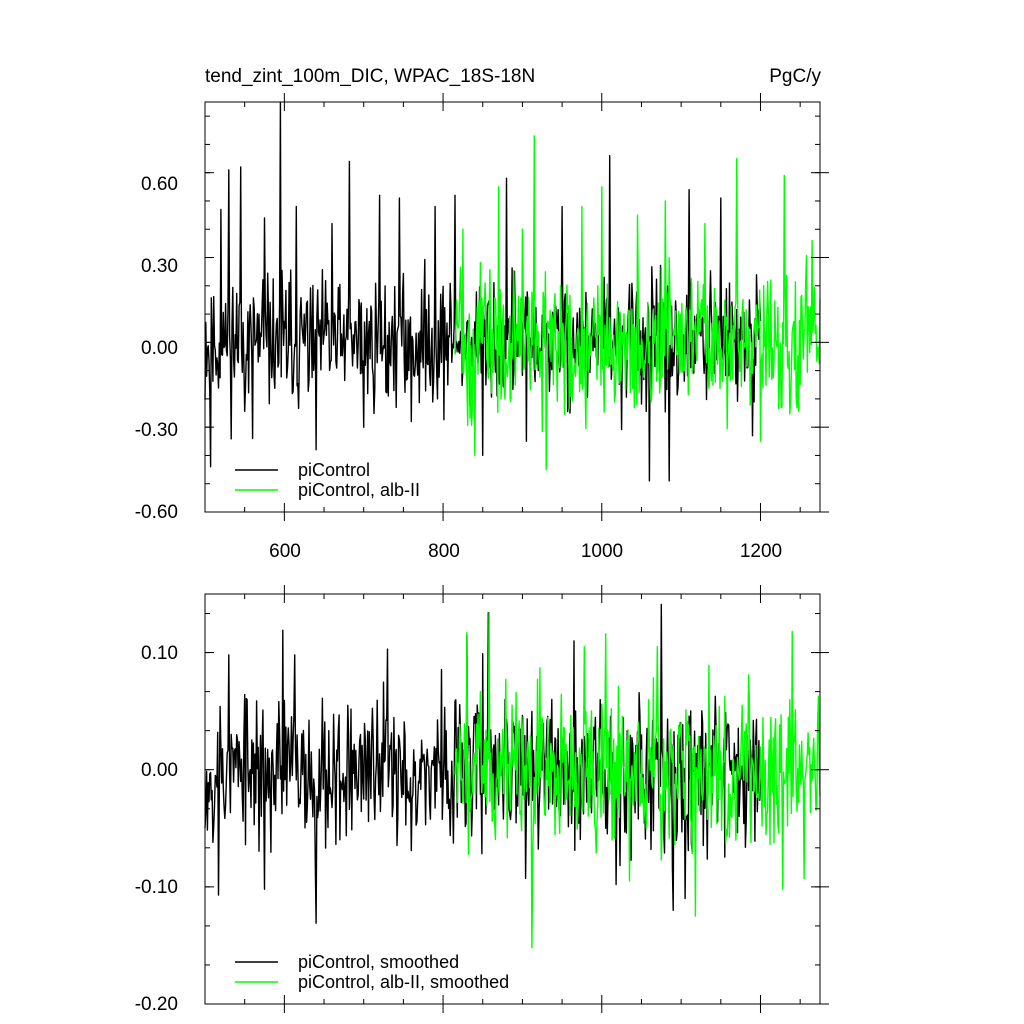 The image size is (1024, 1024). What do you see at coordinates (795, 76) in the screenshot?
I see `top-panel-units: PgC/y` at bounding box center [795, 76].